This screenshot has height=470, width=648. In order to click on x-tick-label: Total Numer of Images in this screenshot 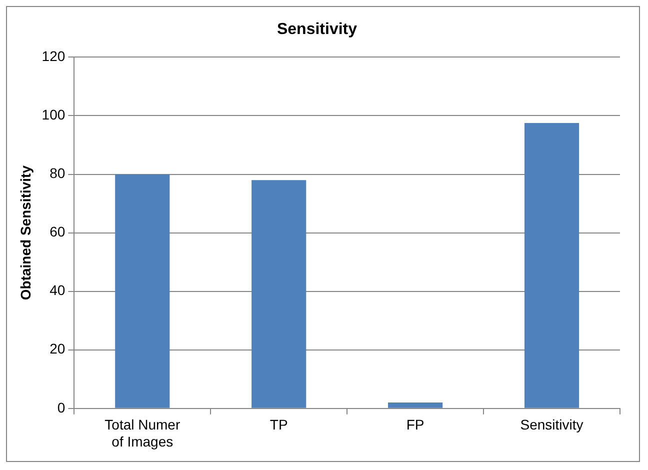, I will do `click(142, 433)`.